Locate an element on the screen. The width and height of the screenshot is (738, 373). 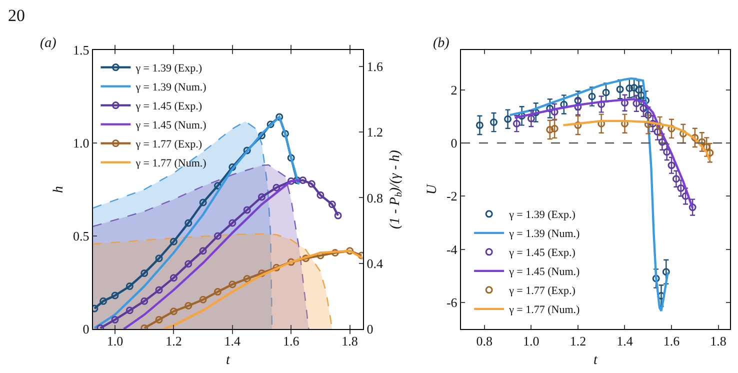
y-tick-label: 1.0 is located at coordinates (81, 143).